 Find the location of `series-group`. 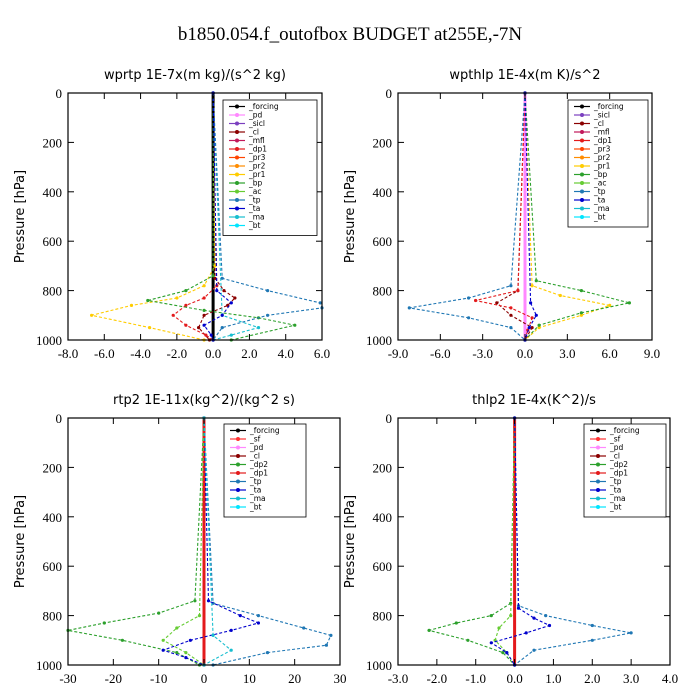

series-group is located at coordinates (519, 216).